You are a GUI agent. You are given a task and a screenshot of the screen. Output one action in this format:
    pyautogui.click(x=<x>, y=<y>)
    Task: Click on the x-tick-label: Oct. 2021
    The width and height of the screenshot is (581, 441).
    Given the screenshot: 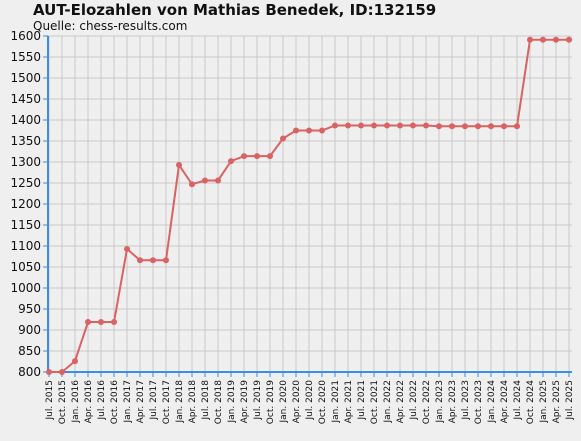 What is the action you would take?
    pyautogui.click(x=375, y=402)
    